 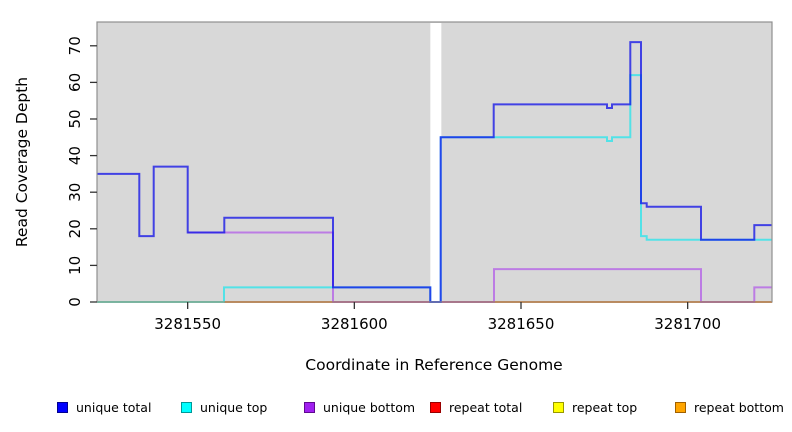 I want to click on y-tick-label-3: 30, so click(x=75, y=192).